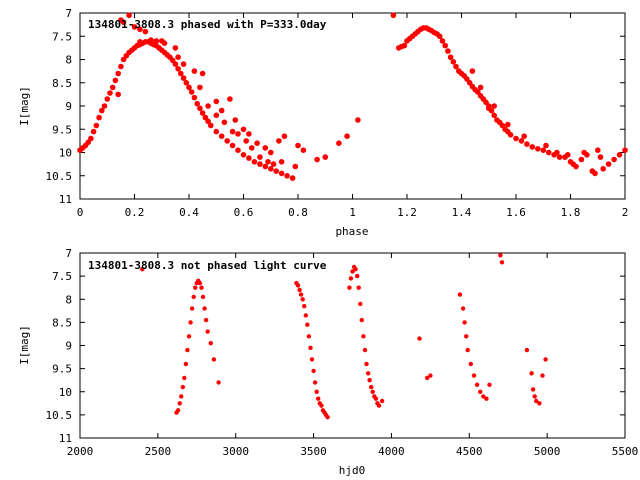 The width and height of the screenshot is (640, 480). Describe the element at coordinates (469, 451) in the screenshot. I see `x-tick-label: 4500` at that location.